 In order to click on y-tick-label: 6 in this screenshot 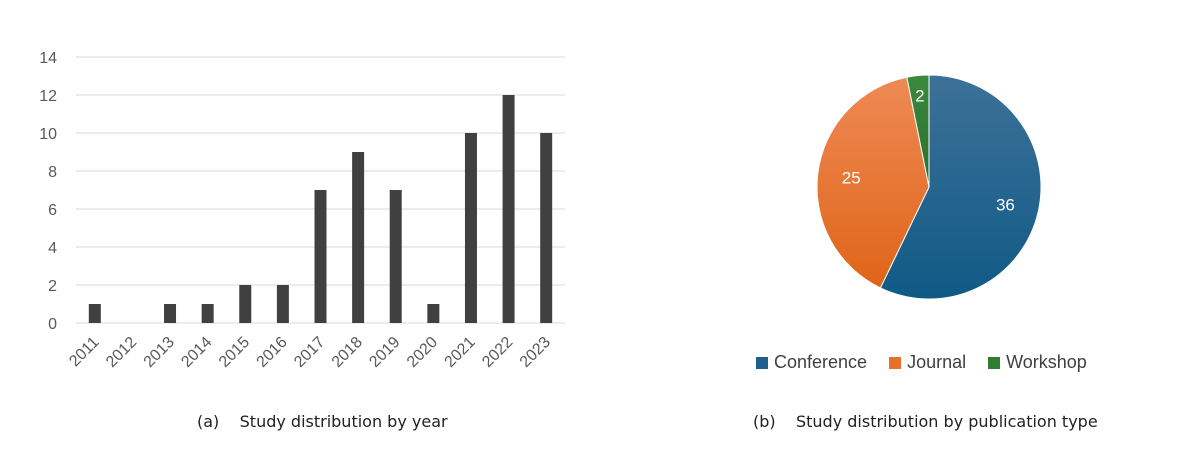, I will do `click(52, 210)`.